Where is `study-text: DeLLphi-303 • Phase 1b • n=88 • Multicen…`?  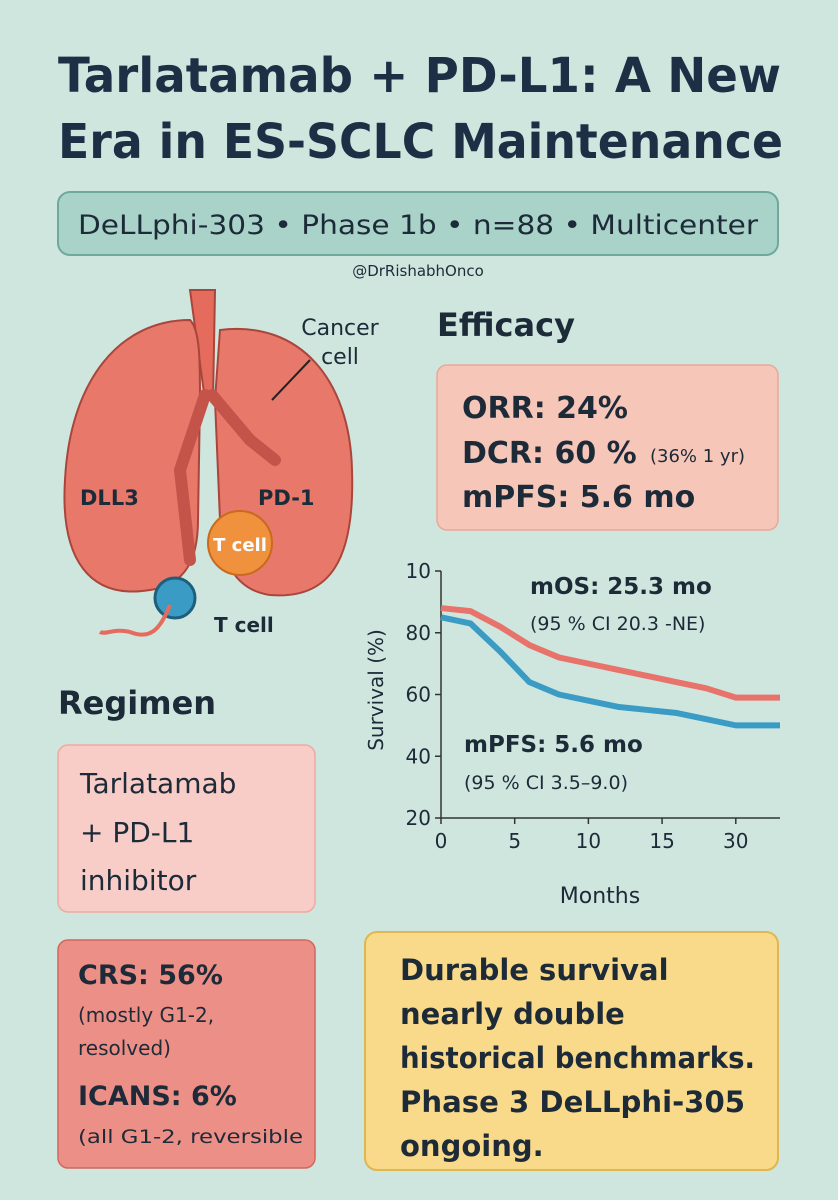
study-text: DeLLphi-303 • Phase 1b • n=88 • Multicen… is located at coordinates (418, 225).